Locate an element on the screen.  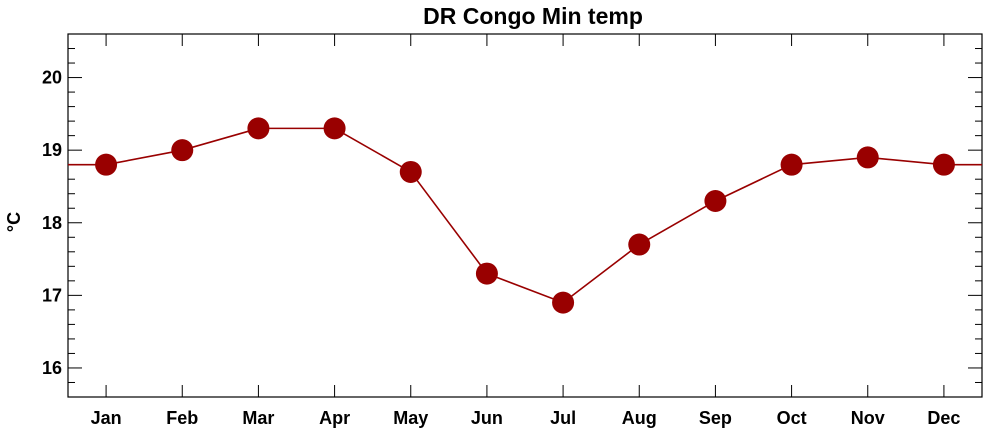
chart-title: DR Congo Min temp is located at coordinates (533, 16).